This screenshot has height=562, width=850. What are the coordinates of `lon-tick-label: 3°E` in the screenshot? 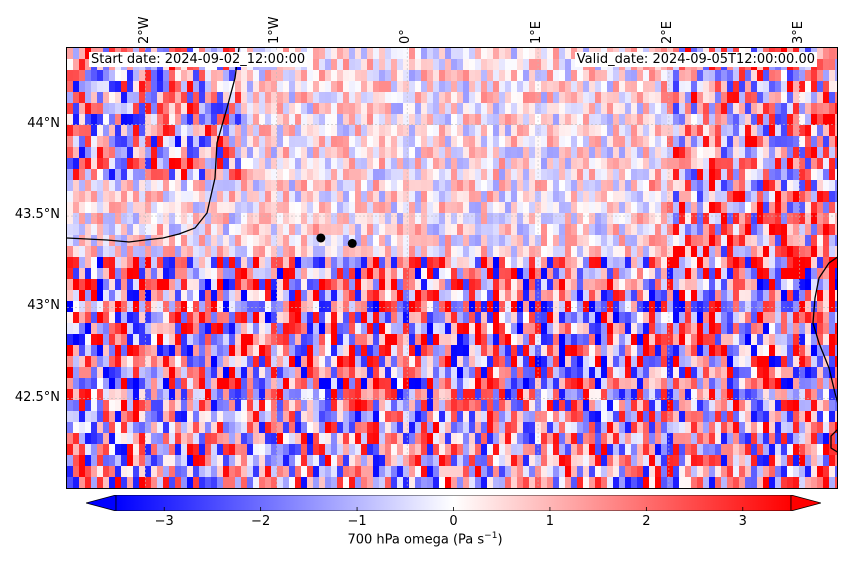 It's located at (798, 32).